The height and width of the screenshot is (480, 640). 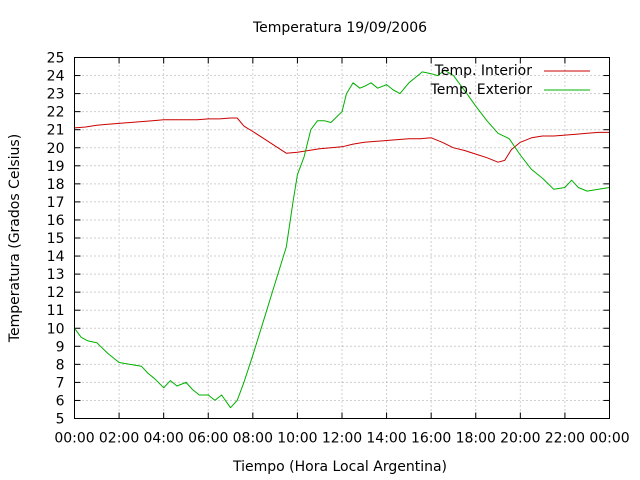 I want to click on x-tick-label: 20:00, so click(x=520, y=439).